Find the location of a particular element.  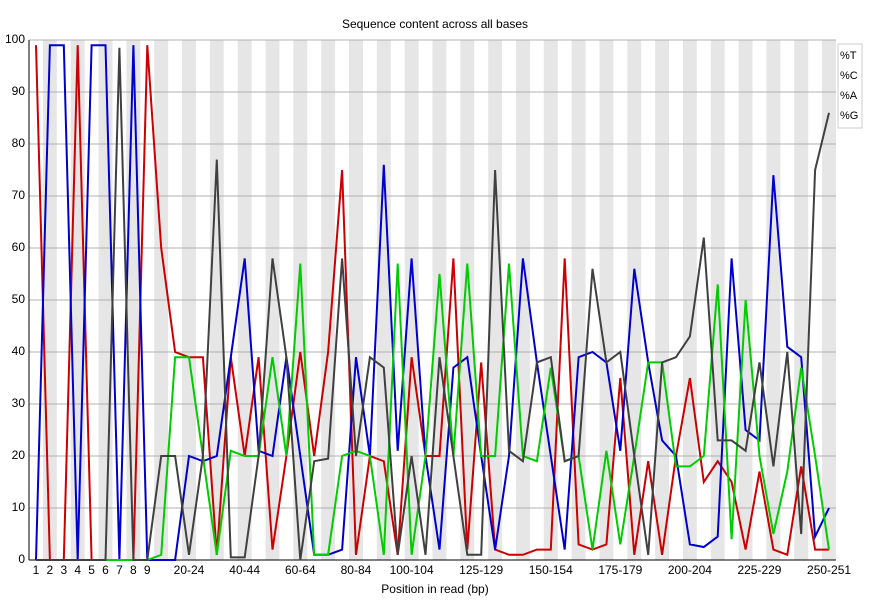

x-tick-label: 225-229 is located at coordinates (759, 570).